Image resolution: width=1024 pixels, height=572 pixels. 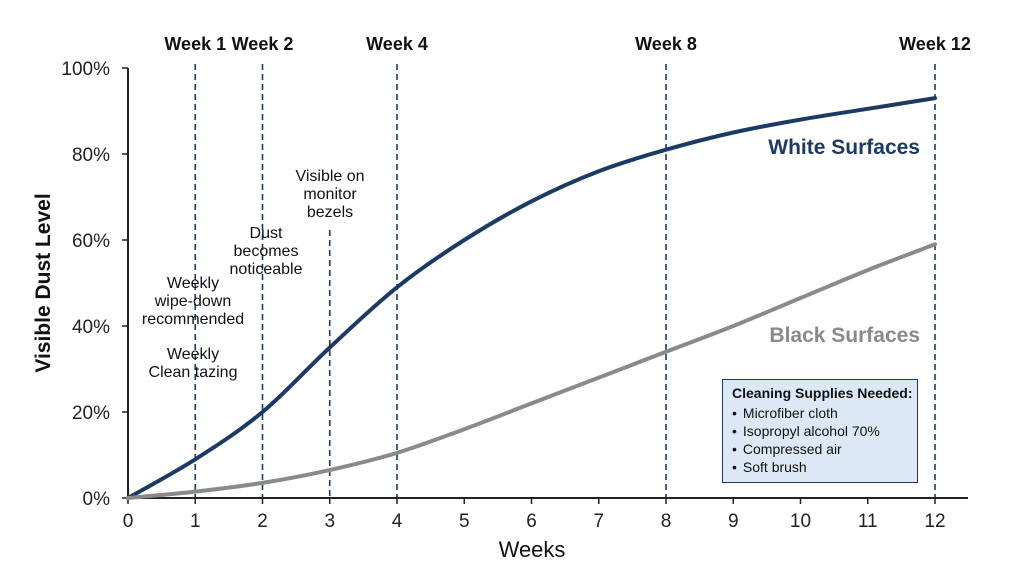 What do you see at coordinates (128, 521) in the screenshot?
I see `x-tick-label: 0` at bounding box center [128, 521].